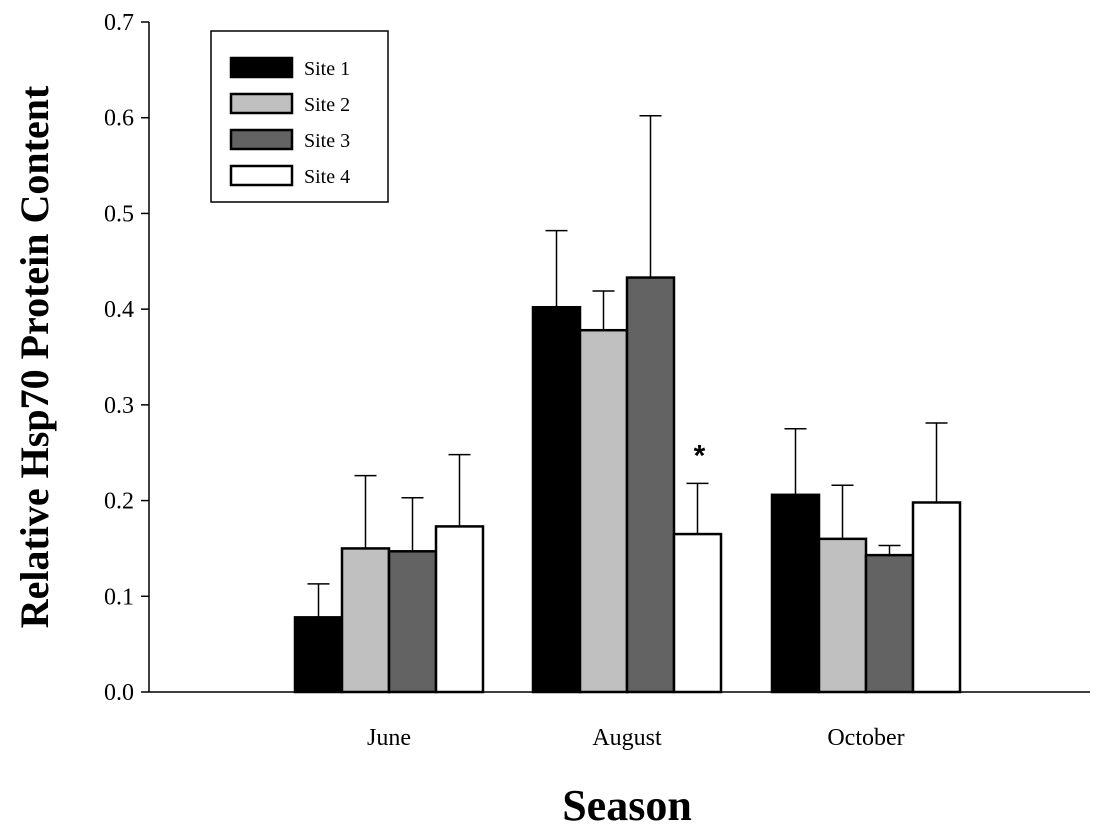 The height and width of the screenshot is (827, 1100). What do you see at coordinates (119, 119) in the screenshot?
I see `y-tick-label: 0.6` at bounding box center [119, 119].